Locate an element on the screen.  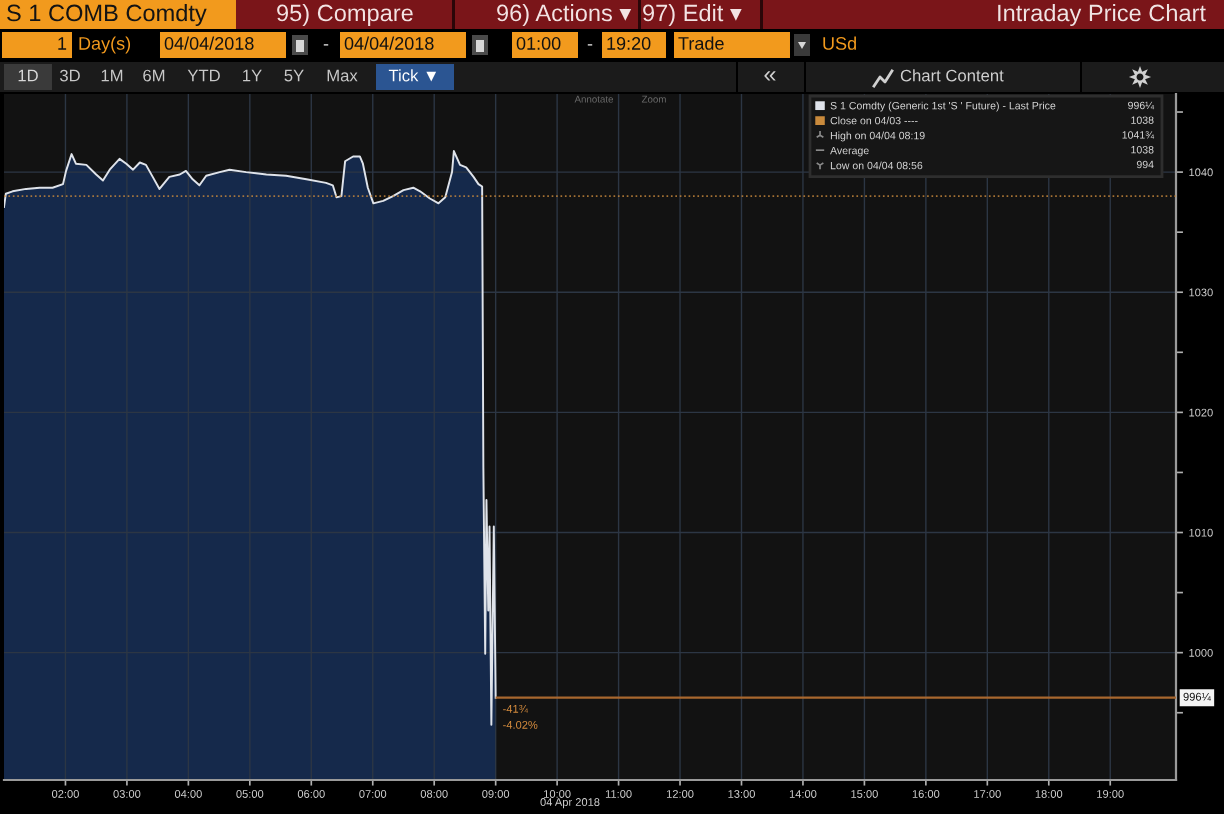
text: Tick ▼ is located at coordinates (412, 75).